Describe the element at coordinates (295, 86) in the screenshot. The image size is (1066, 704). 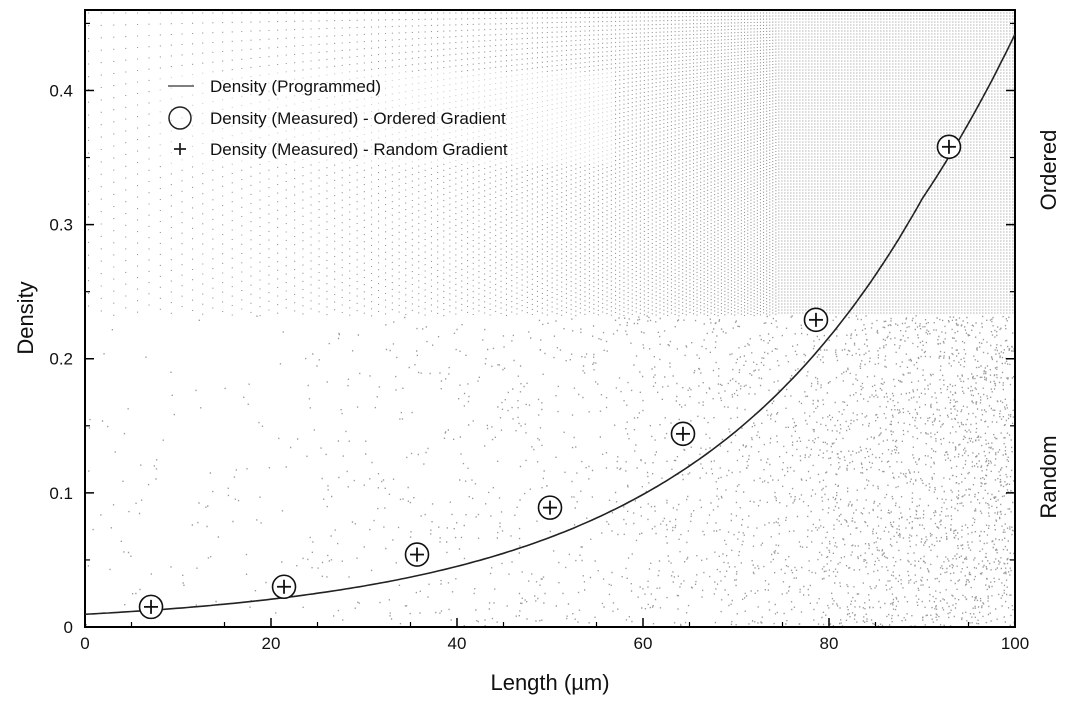
I see `legend-entry-programmed: Density (Programmed)` at that location.